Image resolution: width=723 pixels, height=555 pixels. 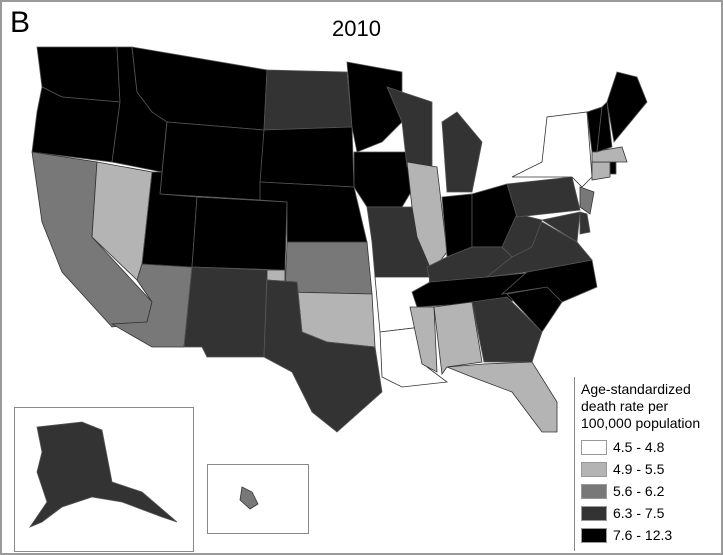 I want to click on state-in, so click(x=457, y=225).